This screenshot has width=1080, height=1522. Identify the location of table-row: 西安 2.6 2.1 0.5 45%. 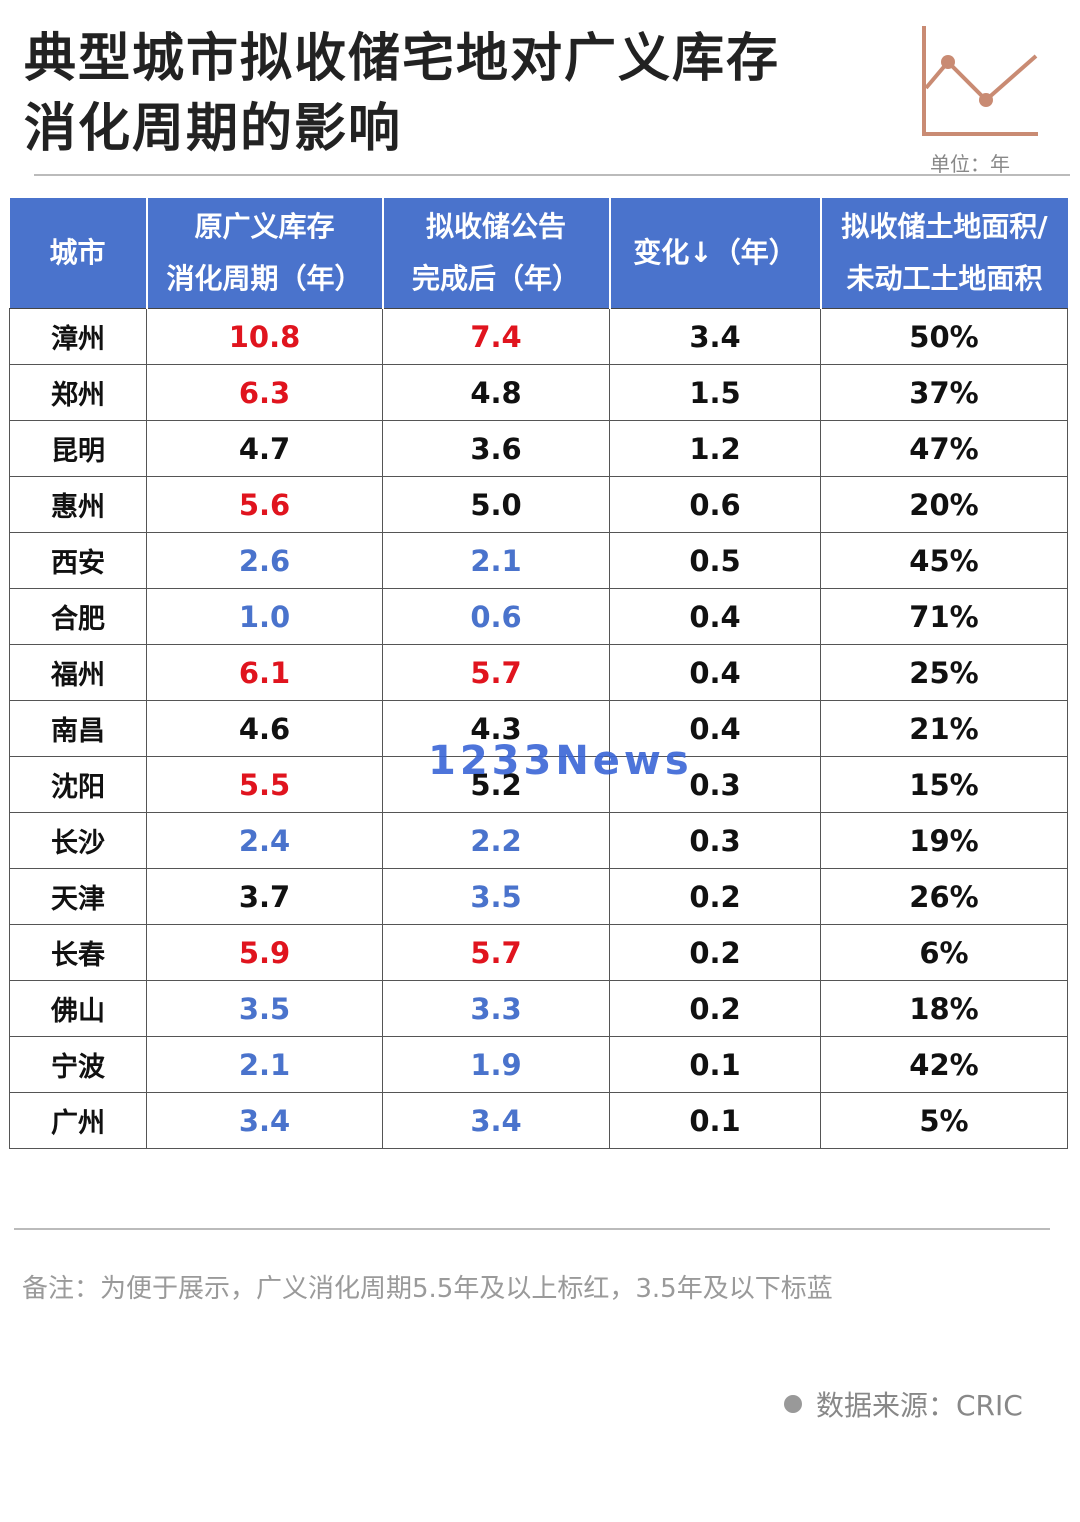
(538, 560).